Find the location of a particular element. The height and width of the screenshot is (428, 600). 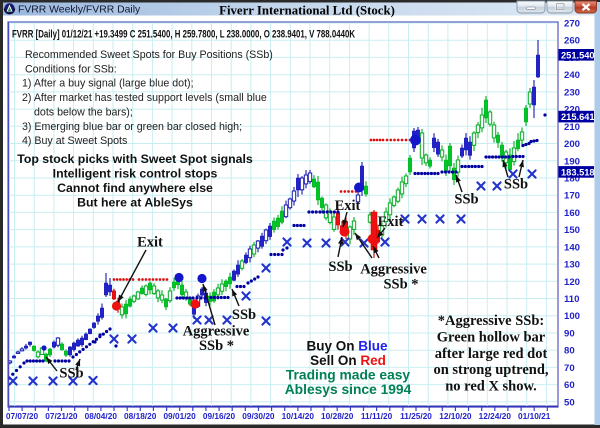

svg-text: 11/11/20 is located at coordinates (377, 416).